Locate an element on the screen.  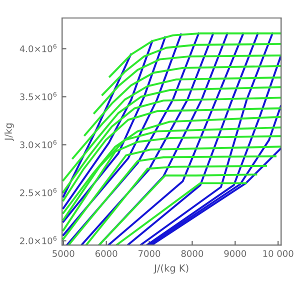
x-tick-label: 8000 is located at coordinates (192, 253).